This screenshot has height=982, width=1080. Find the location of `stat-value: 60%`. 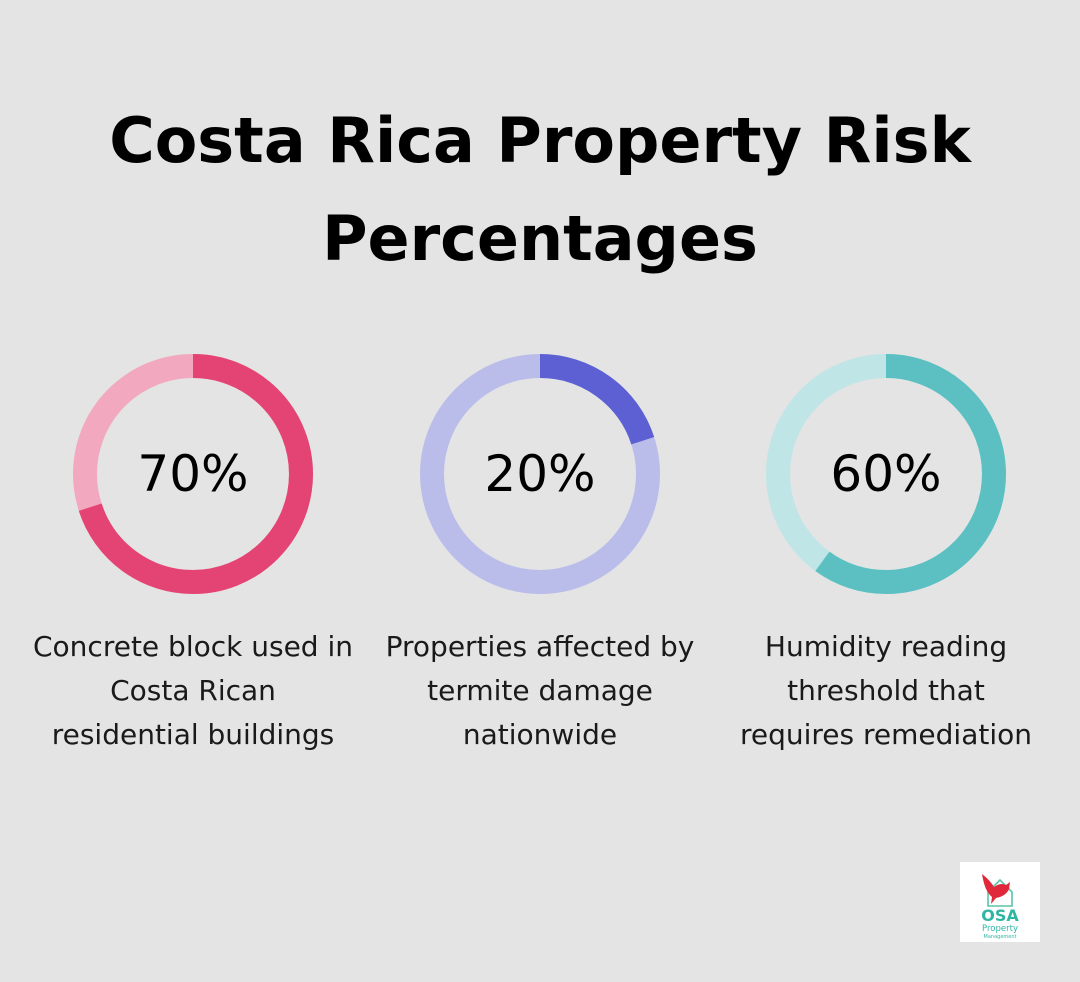

stat-value: 60% is located at coordinates (886, 474).